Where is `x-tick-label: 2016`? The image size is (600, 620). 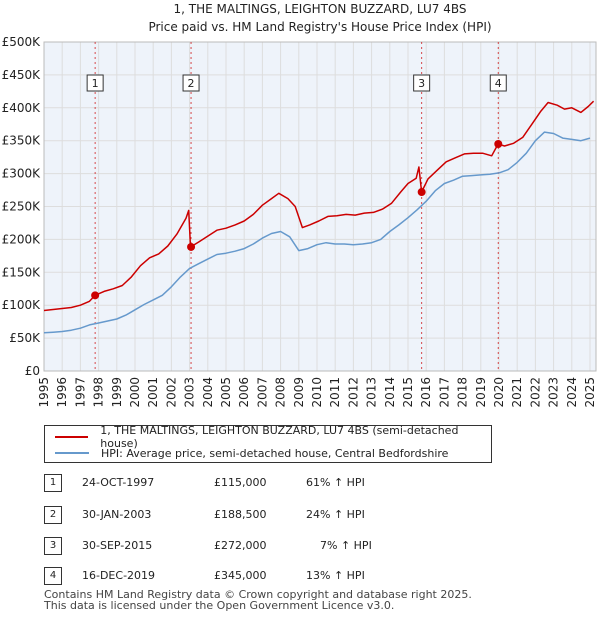 x-tick-label: 2016 is located at coordinates (426, 392).